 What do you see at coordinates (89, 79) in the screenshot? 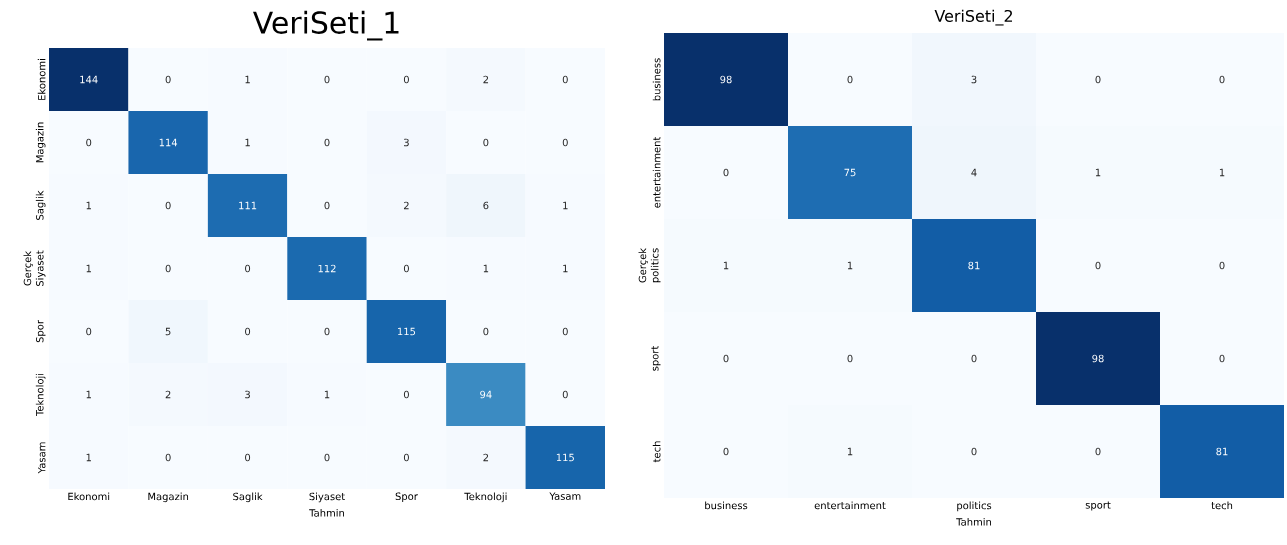
I see `data-label: 144` at bounding box center [89, 79].